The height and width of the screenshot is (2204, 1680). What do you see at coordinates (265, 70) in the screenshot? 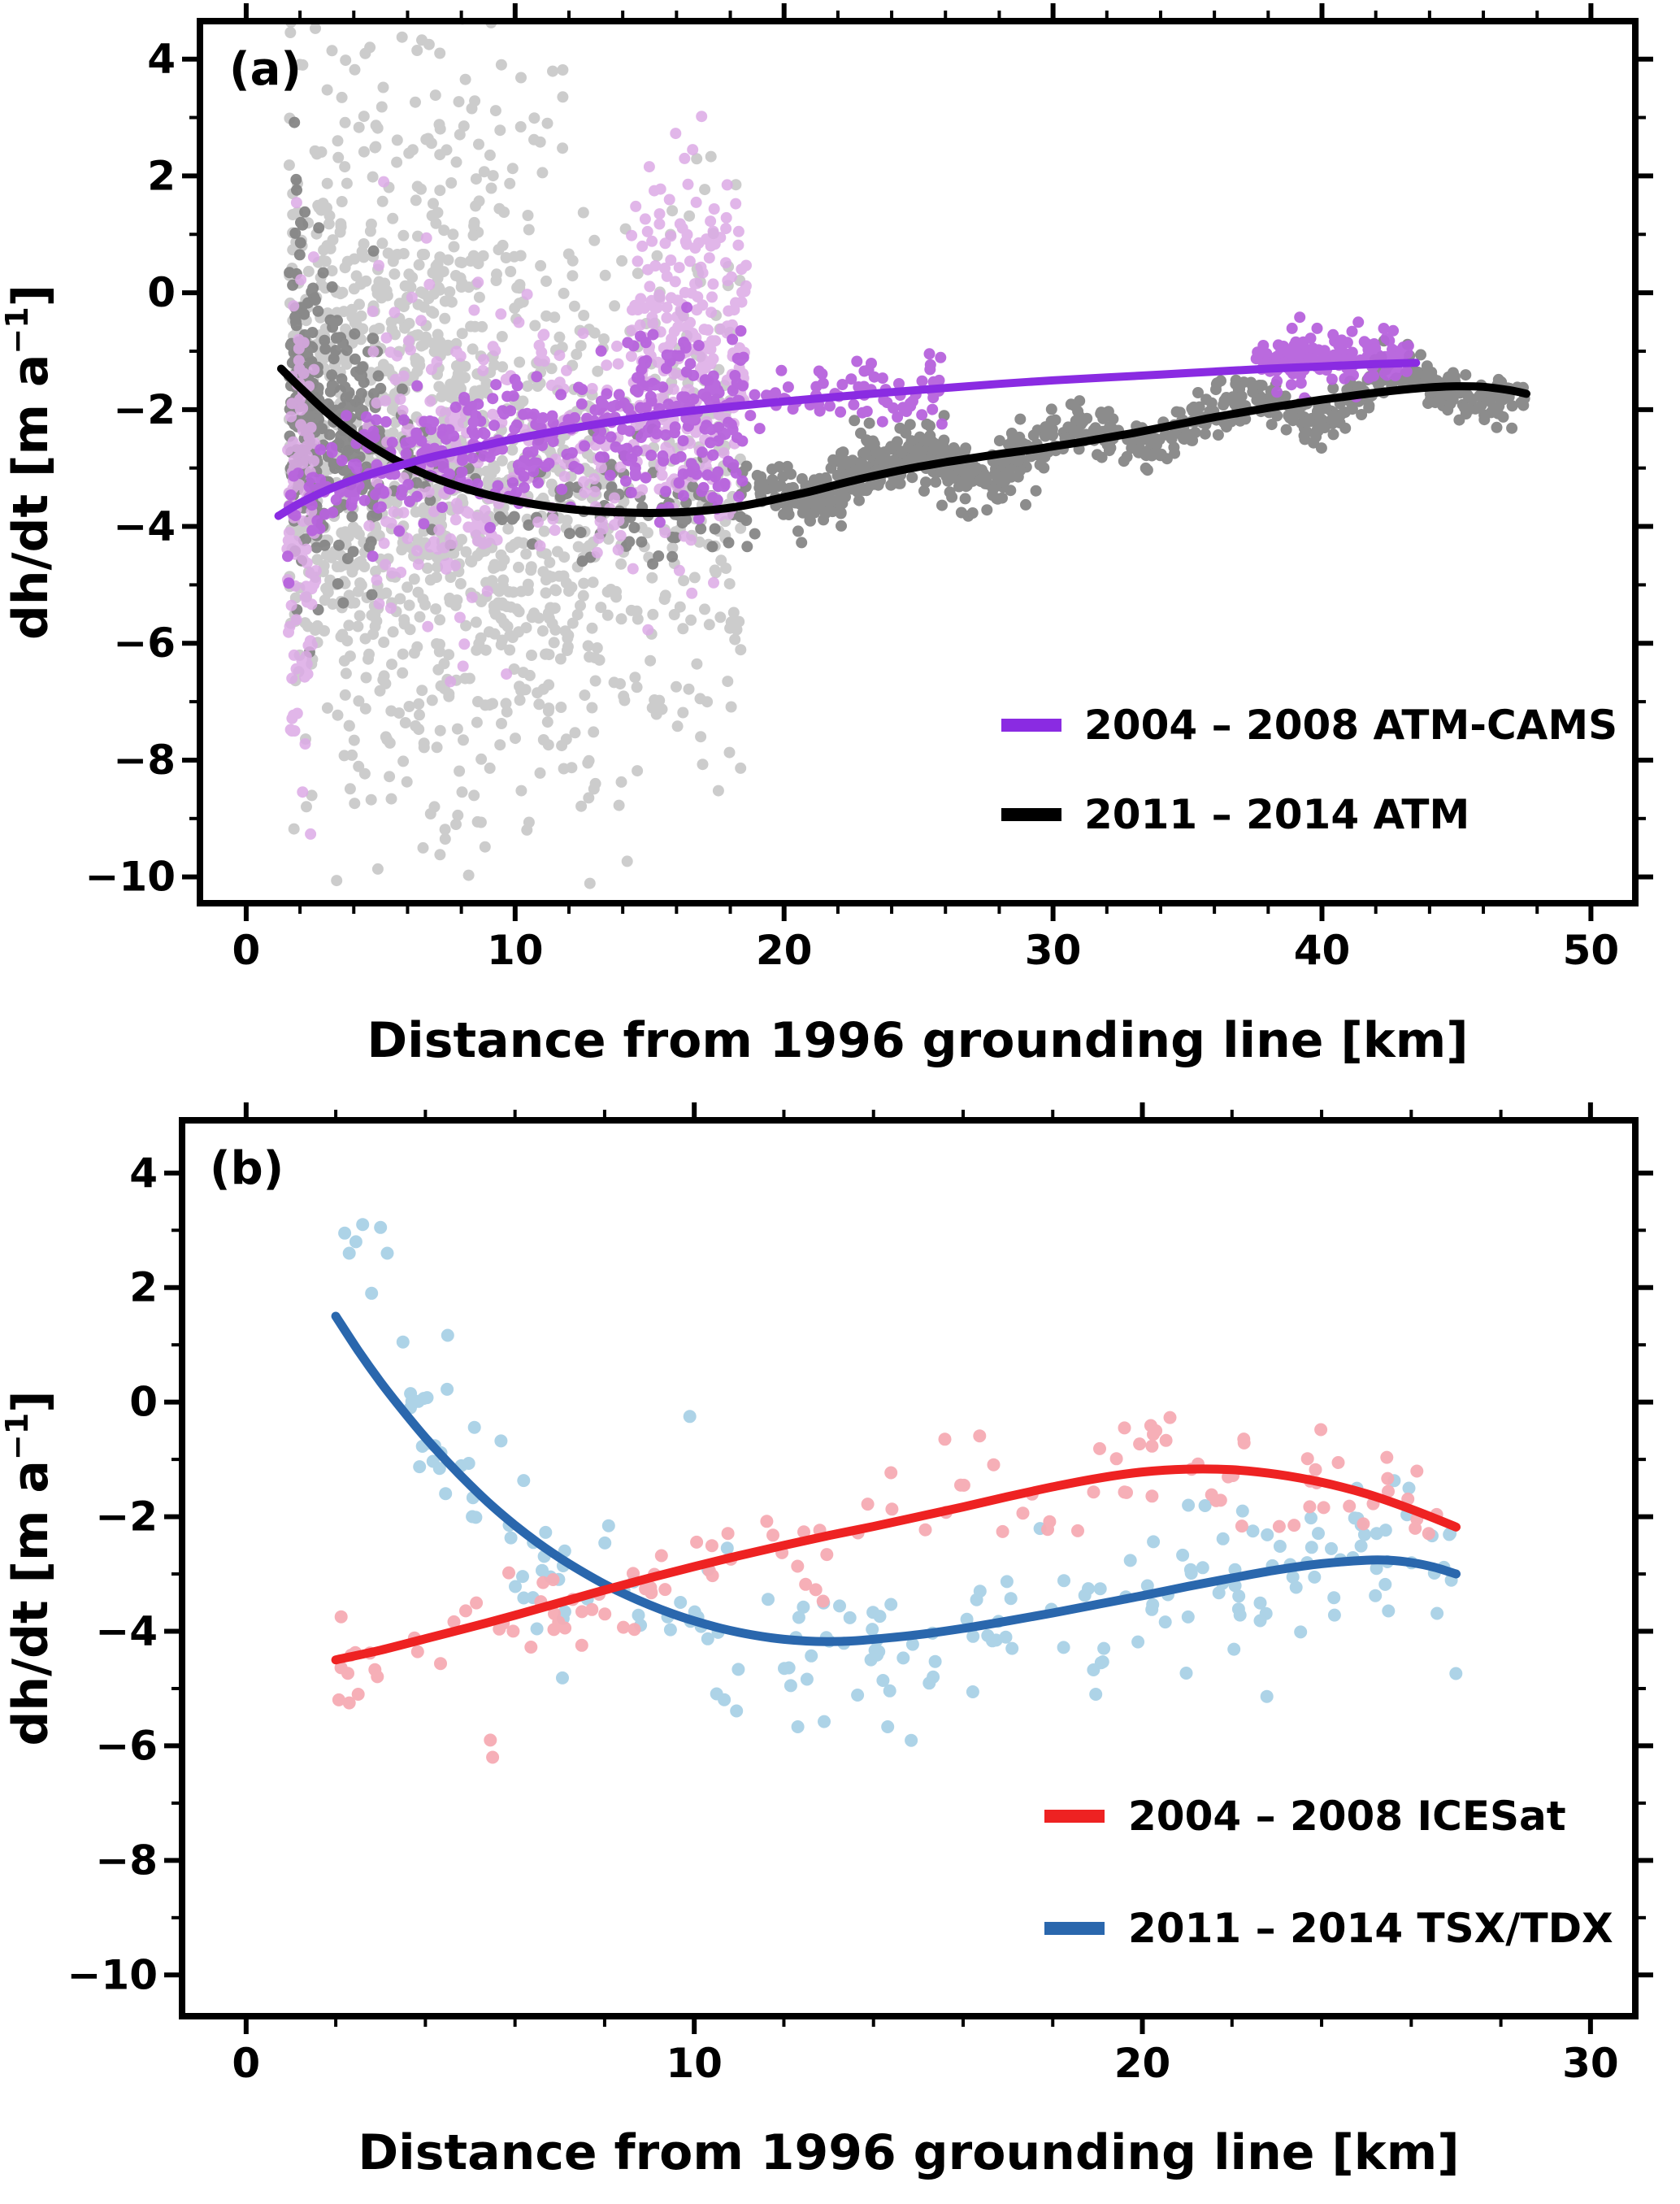
I see `panel-letter-a: (a)` at bounding box center [265, 70].